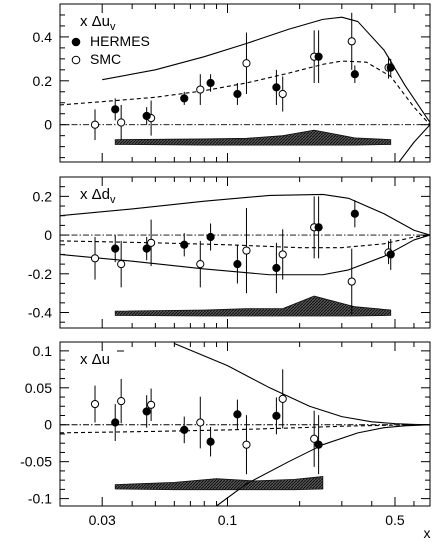  What do you see at coordinates (38, 388) in the screenshot?
I see `y-tick-label: 0.05` at bounding box center [38, 388].